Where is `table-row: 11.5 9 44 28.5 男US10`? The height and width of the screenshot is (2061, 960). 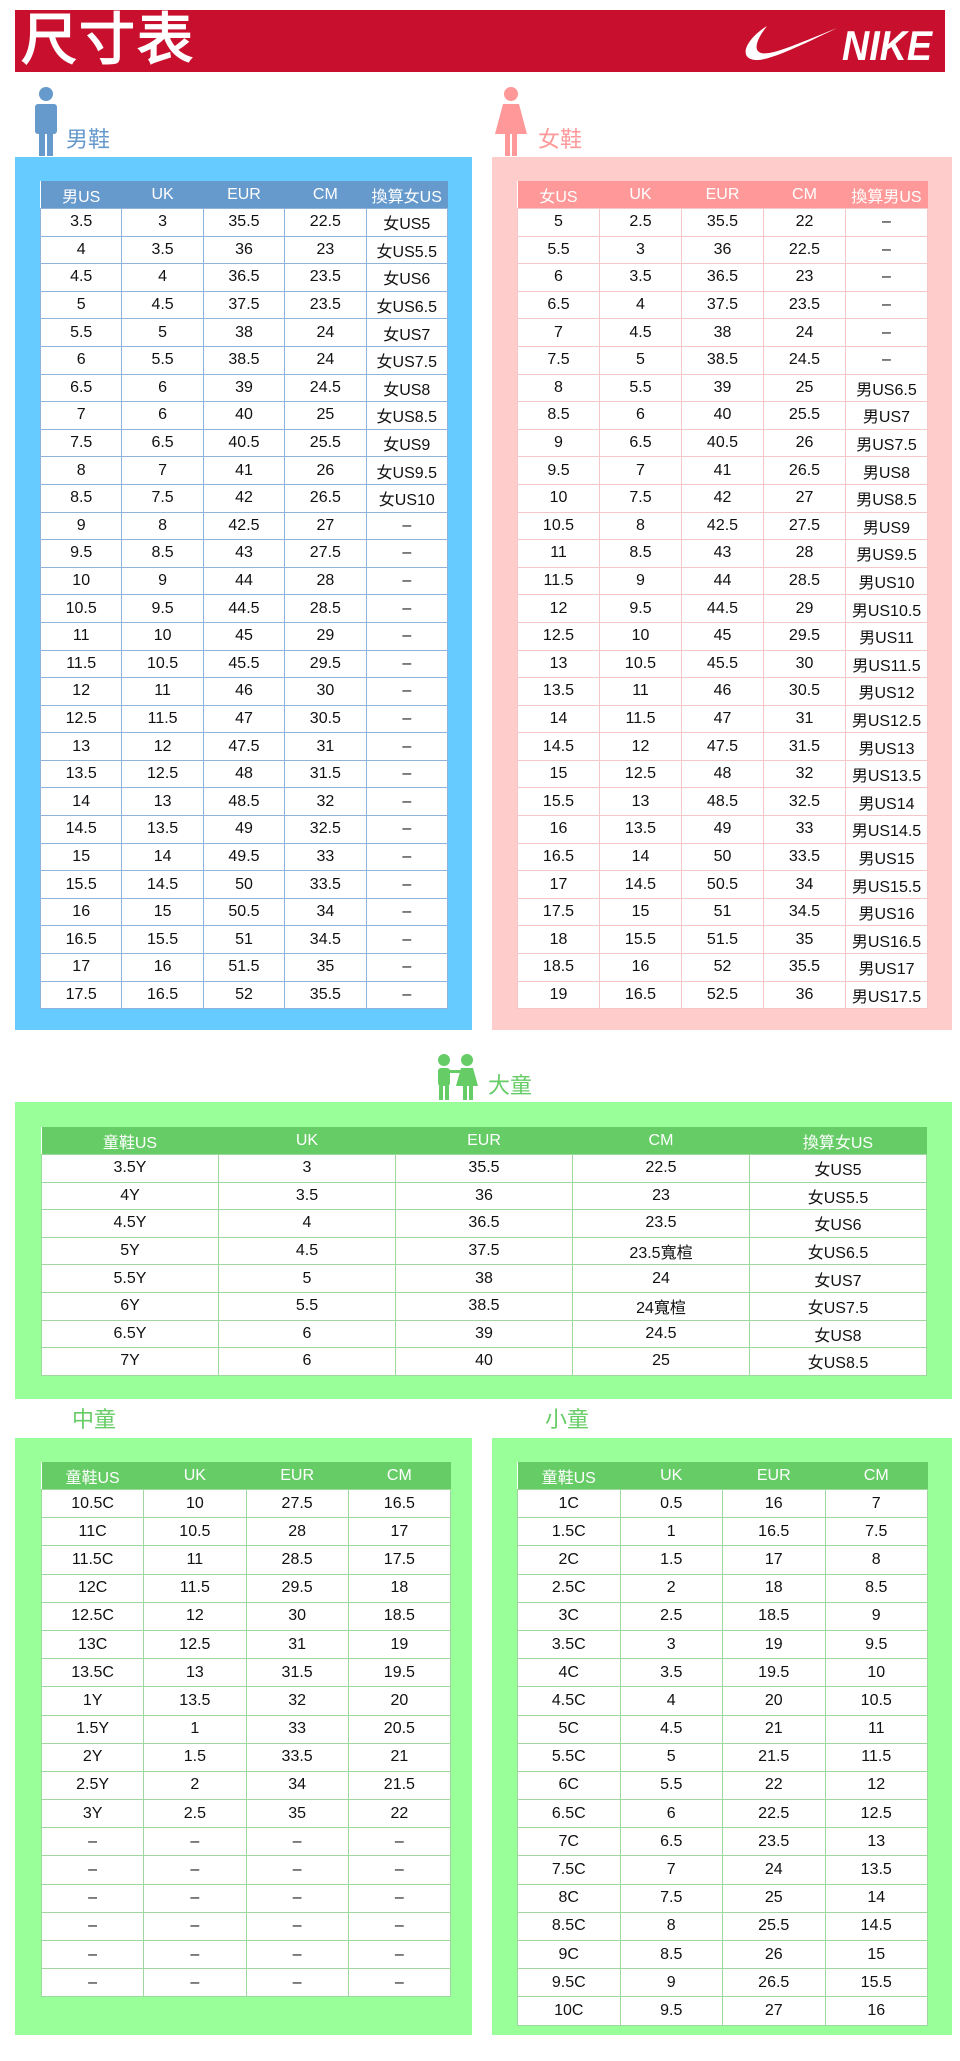 table-row: 11.5 9 44 28.5 男US10 is located at coordinates (722, 581).